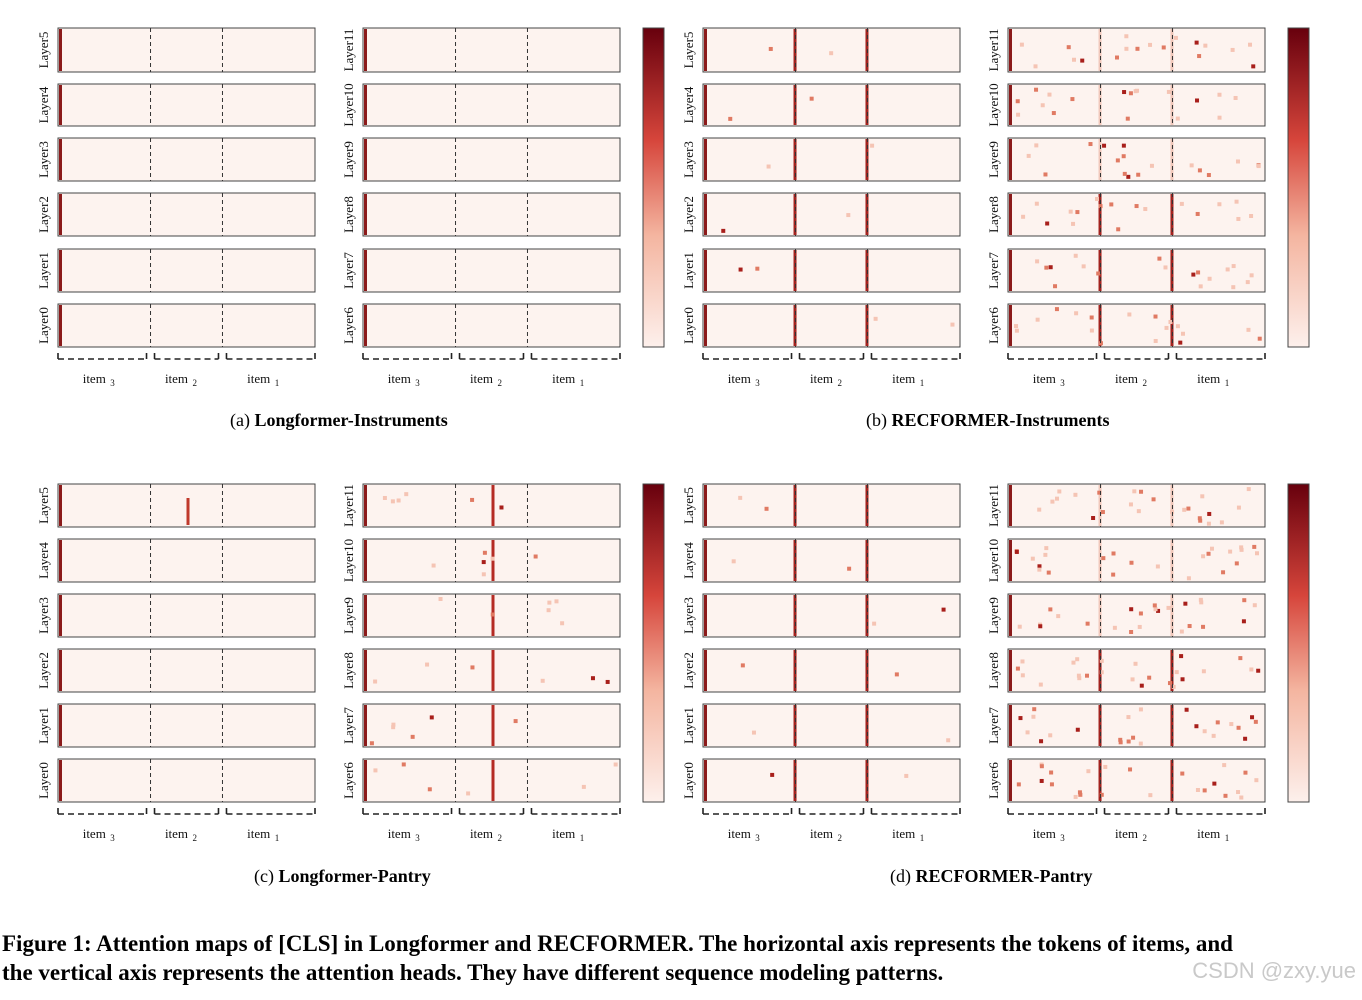 Image resolution: width=1362 pixels, height=1000 pixels. What do you see at coordinates (43, 214) in the screenshot?
I see `layer-label: Layer2` at bounding box center [43, 214].